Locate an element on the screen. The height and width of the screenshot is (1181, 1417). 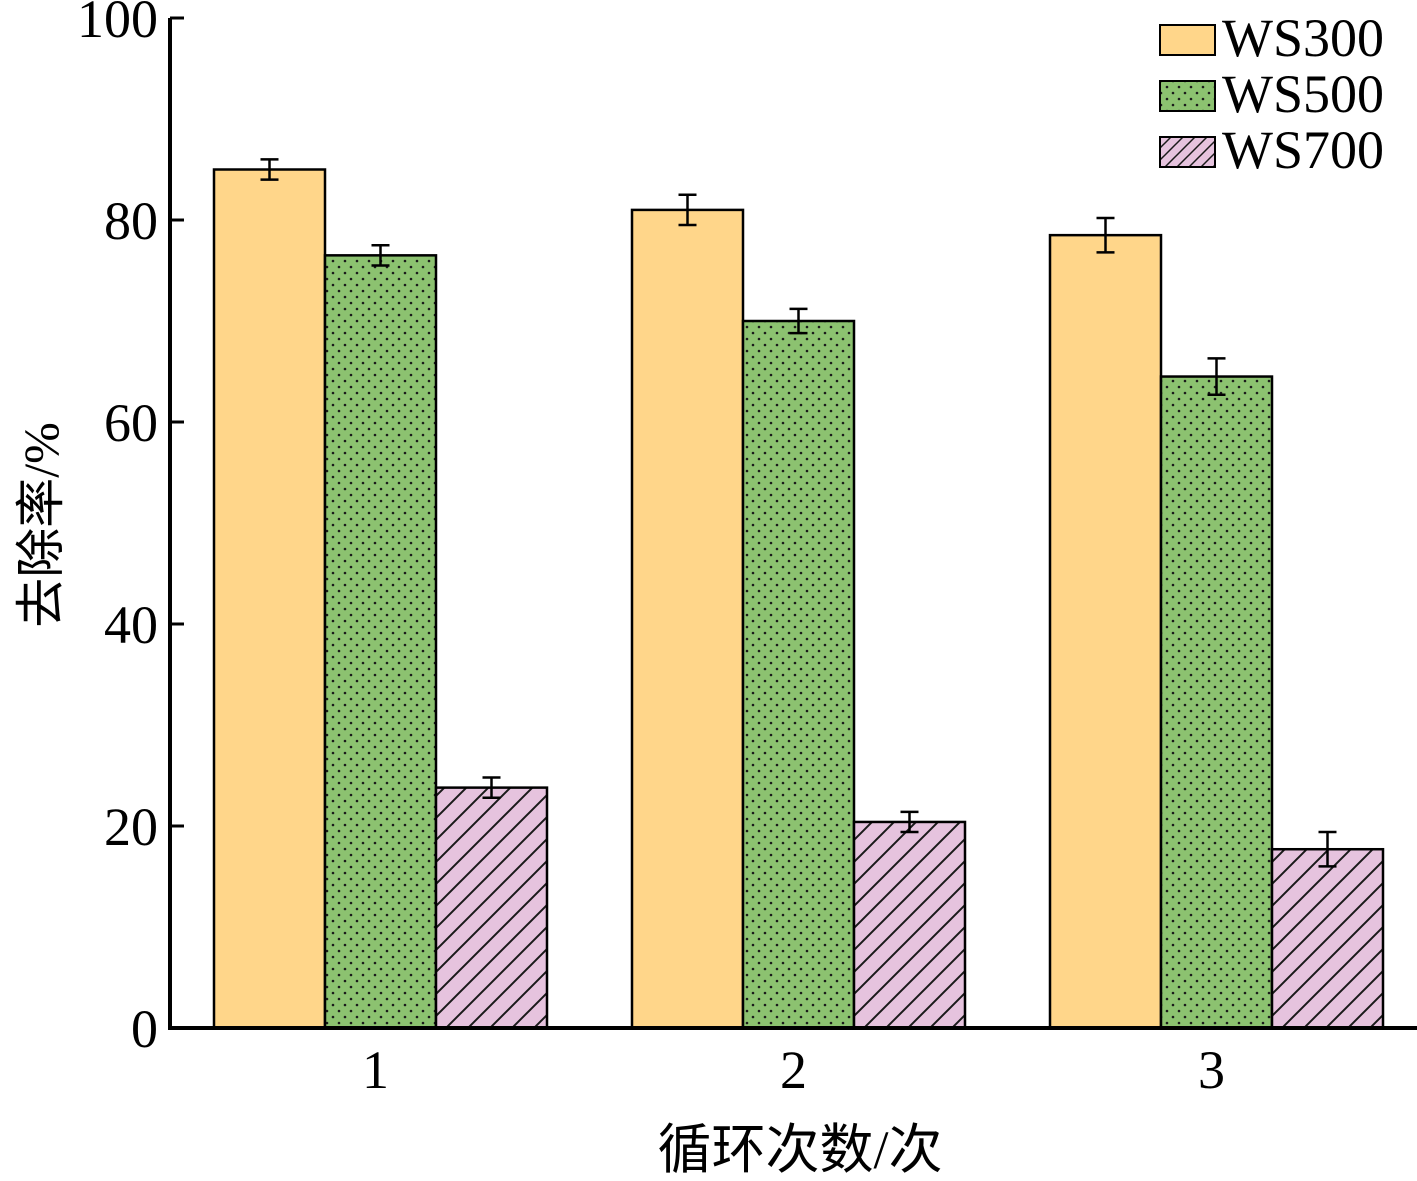
y-tick-label: 40 is located at coordinates (131, 625).